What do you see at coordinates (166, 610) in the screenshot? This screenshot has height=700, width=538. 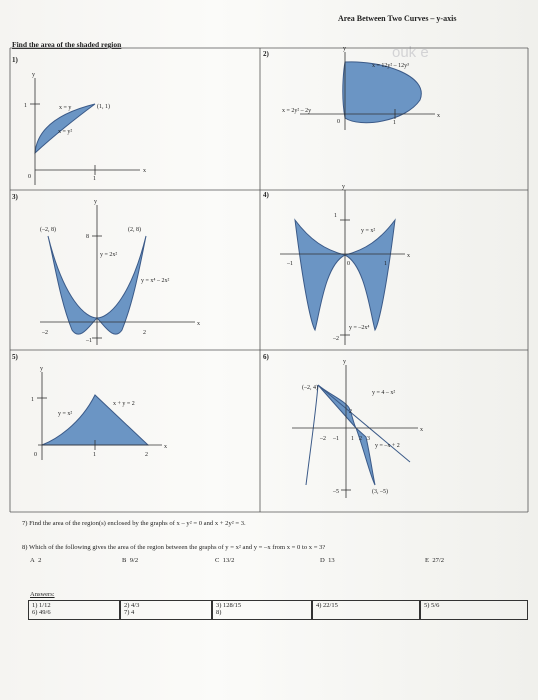 I see `answer-cell: 2) 4/3 7) 4` at bounding box center [166, 610].